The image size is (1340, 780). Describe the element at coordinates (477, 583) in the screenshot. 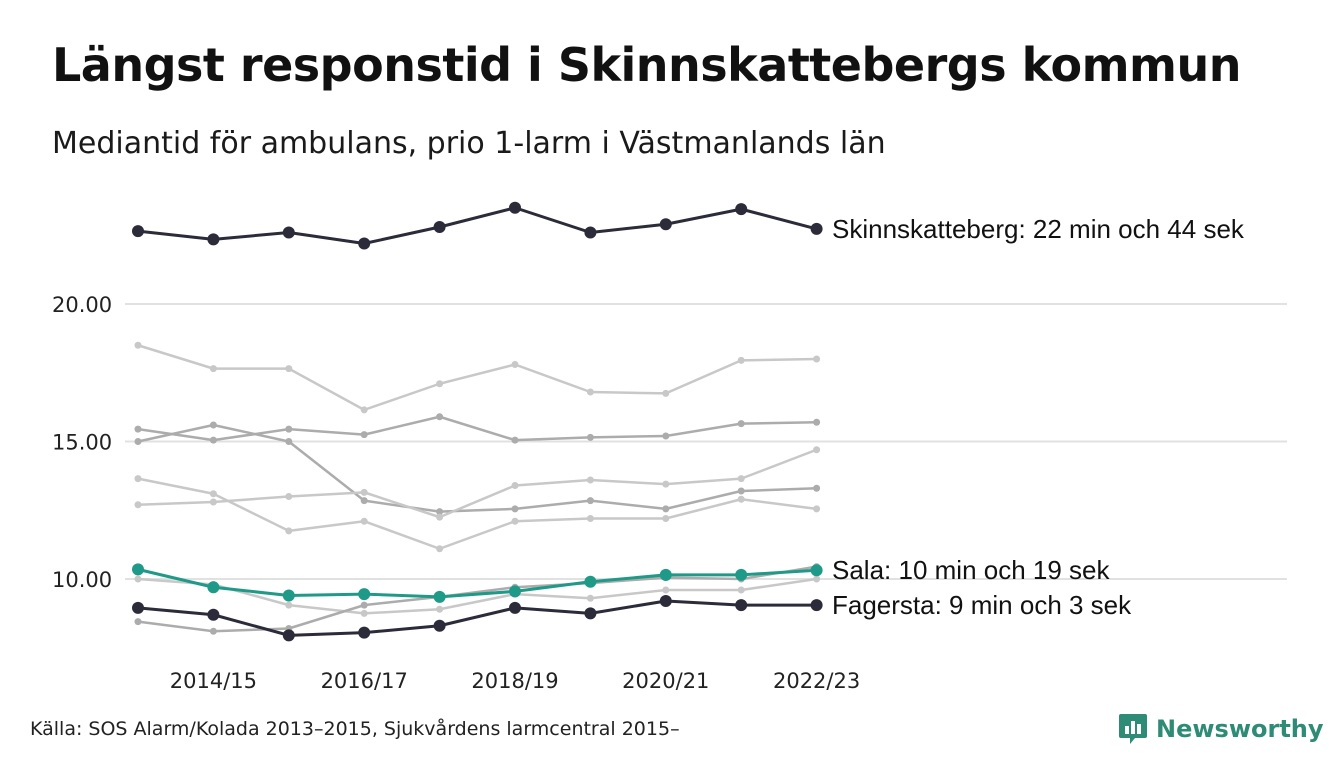

I see `sala-series-line` at that location.